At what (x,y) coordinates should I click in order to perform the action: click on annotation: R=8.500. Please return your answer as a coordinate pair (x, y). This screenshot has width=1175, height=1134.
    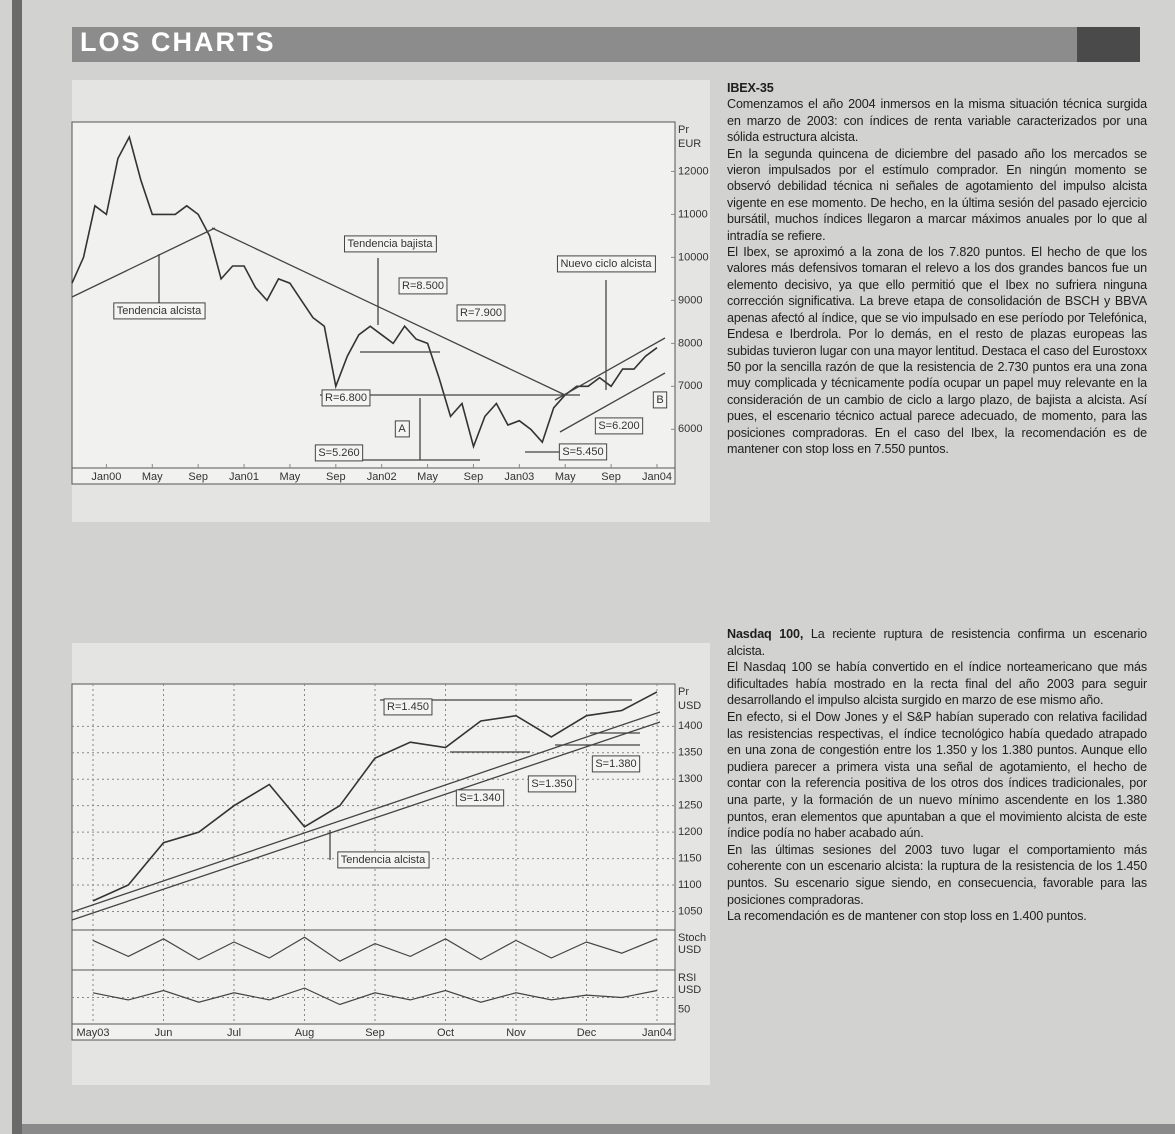
    Looking at the image, I should click on (423, 286).